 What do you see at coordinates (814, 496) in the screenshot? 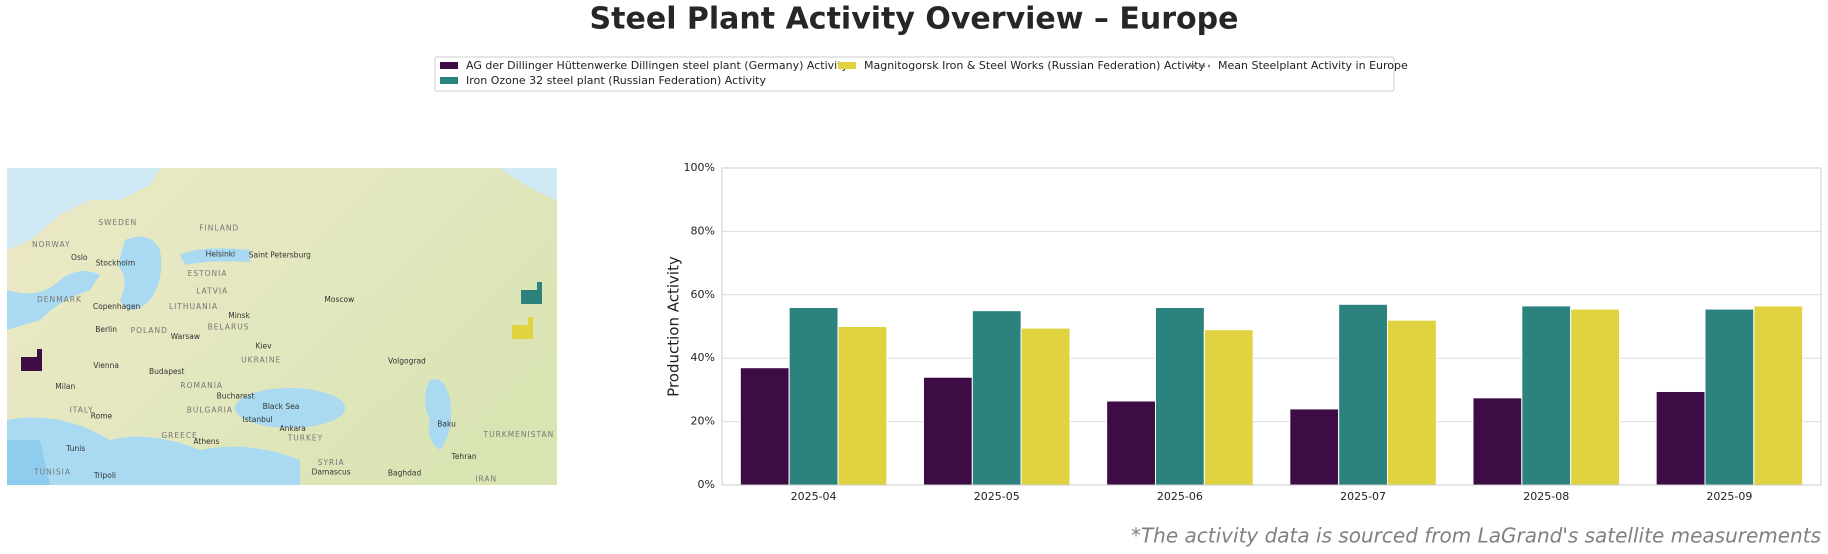
I see `x-tick-label: 2025-04` at bounding box center [814, 496].